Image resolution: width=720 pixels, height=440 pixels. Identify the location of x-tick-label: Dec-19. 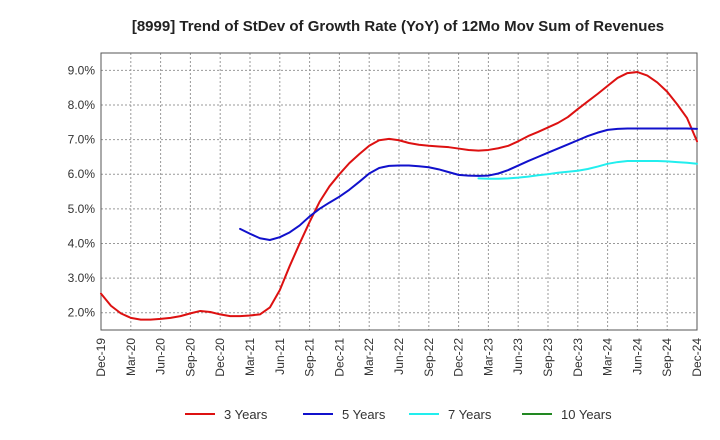
(101, 357).